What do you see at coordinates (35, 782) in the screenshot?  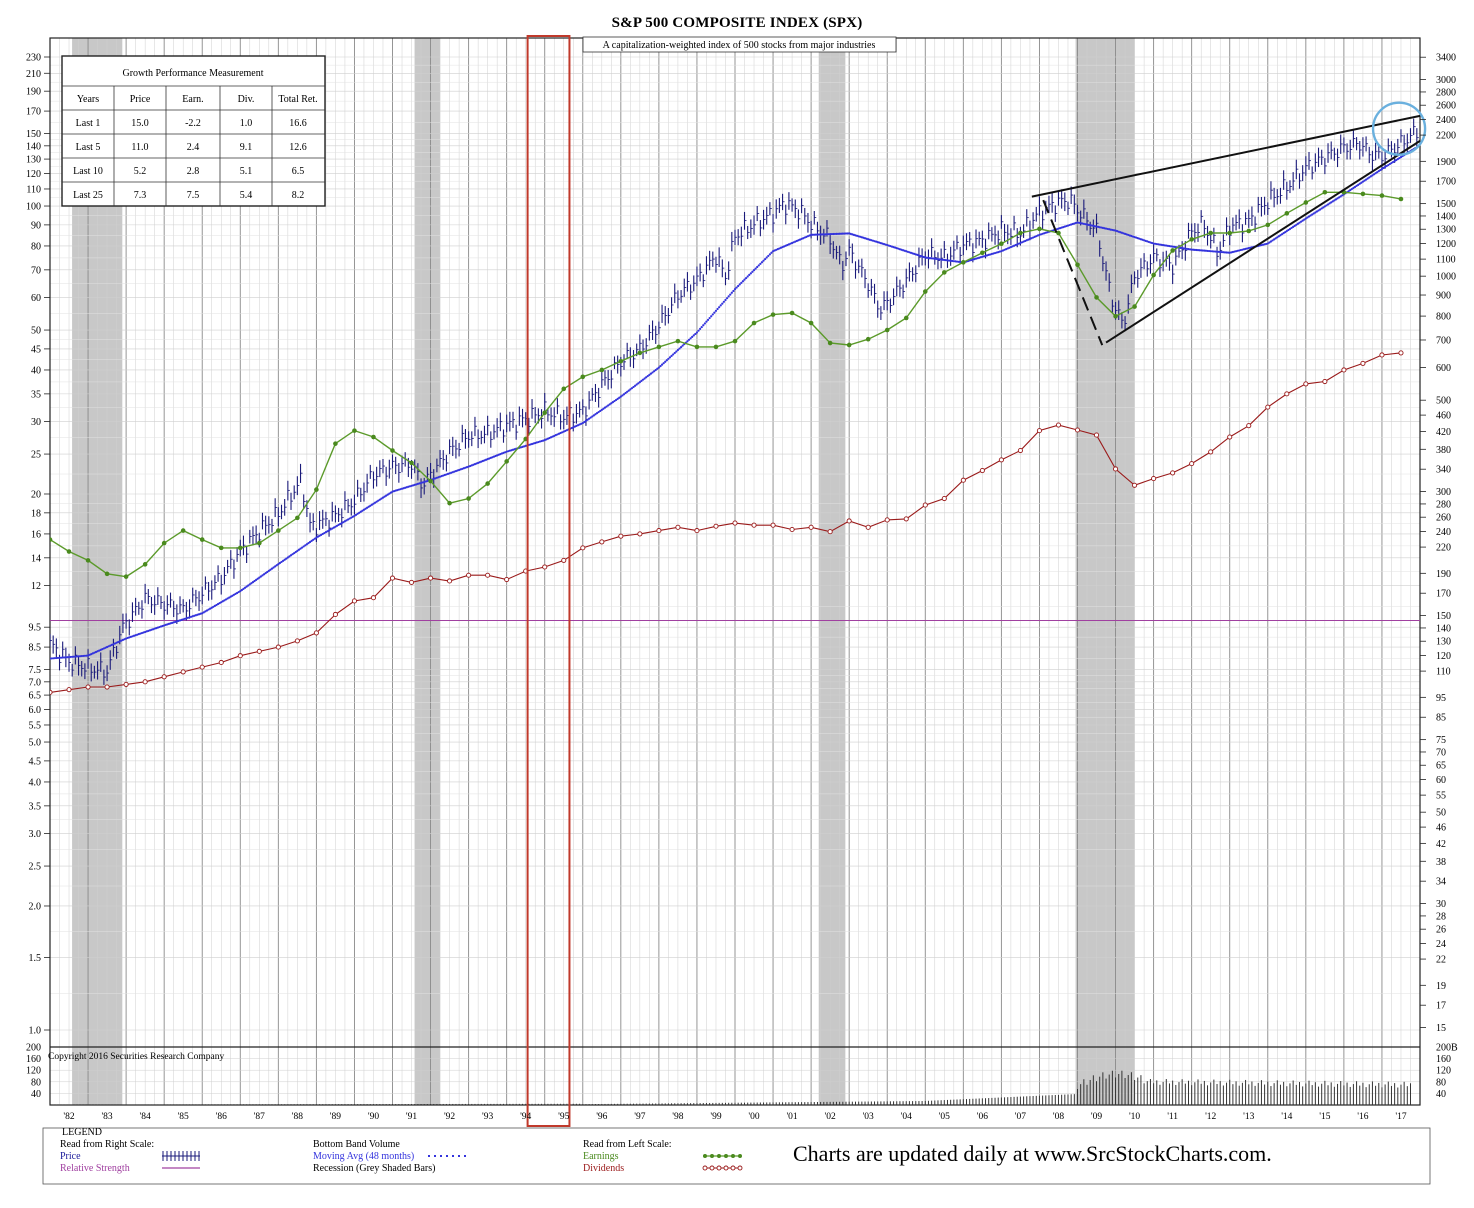 I see `left-axis-label: 4.0` at bounding box center [35, 782].